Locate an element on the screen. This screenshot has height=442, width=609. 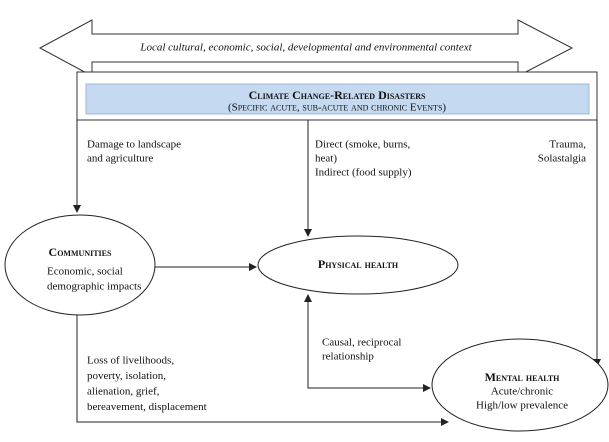
node-detail: High/low prevalence is located at coordinates (522, 406).